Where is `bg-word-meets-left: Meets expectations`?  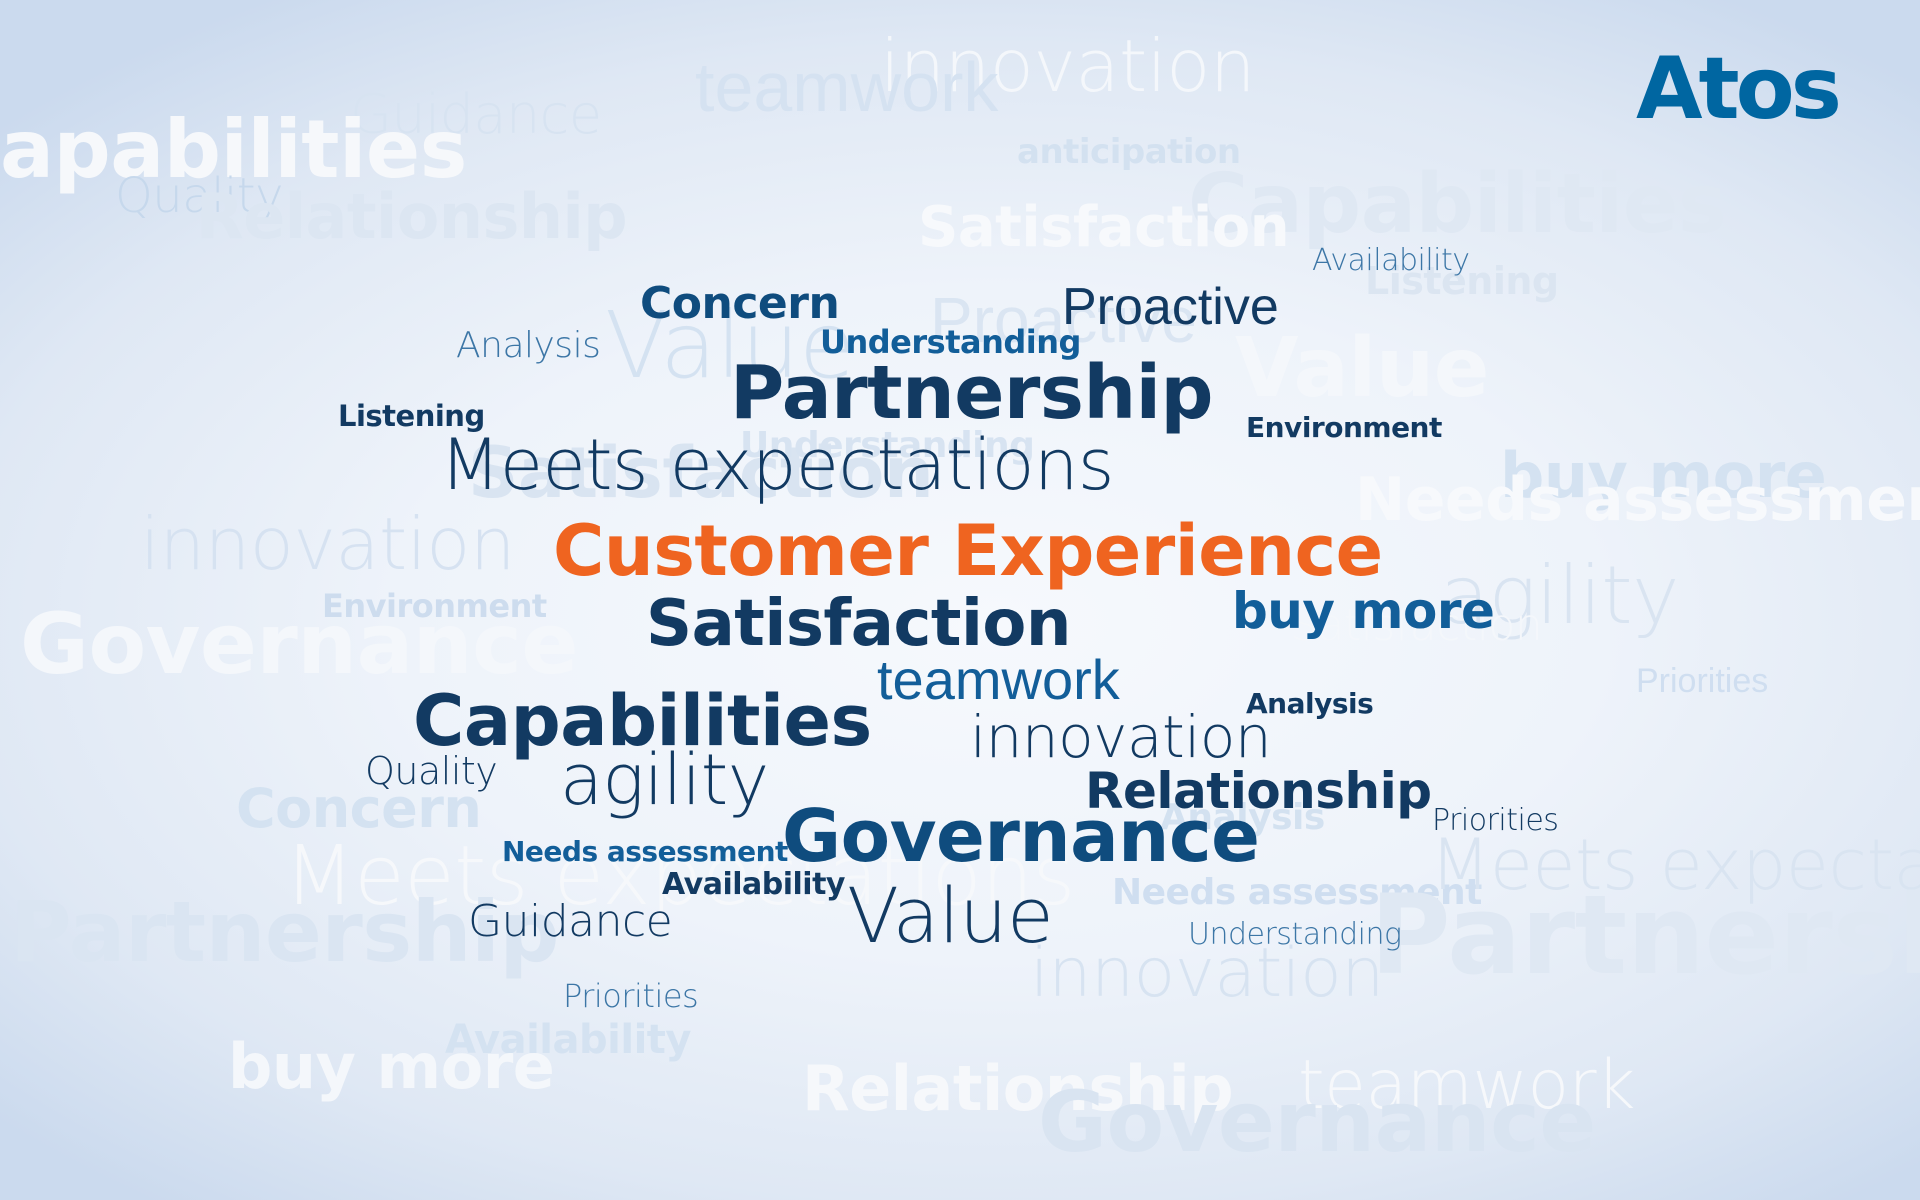 bg-word-meets-left: Meets expectations is located at coordinates (679, 876).